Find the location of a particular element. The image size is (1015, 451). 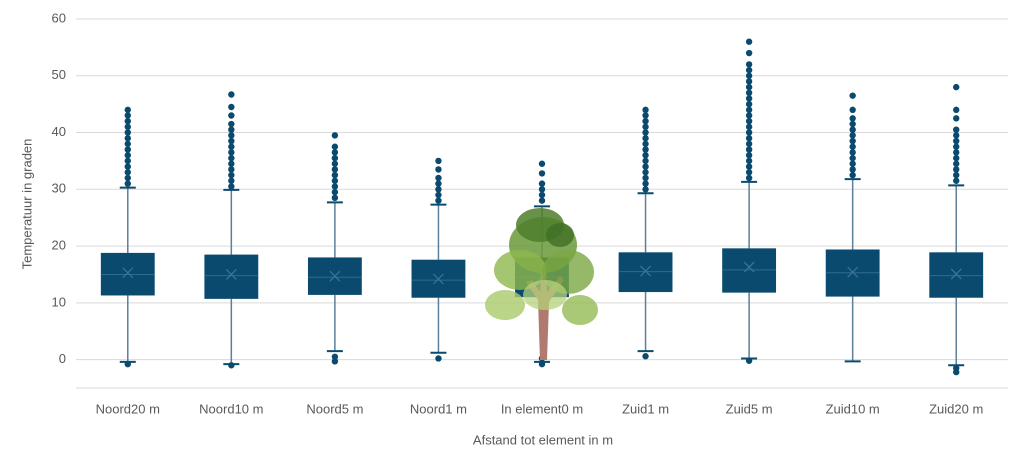

tree-illustration is located at coordinates (541, 284).